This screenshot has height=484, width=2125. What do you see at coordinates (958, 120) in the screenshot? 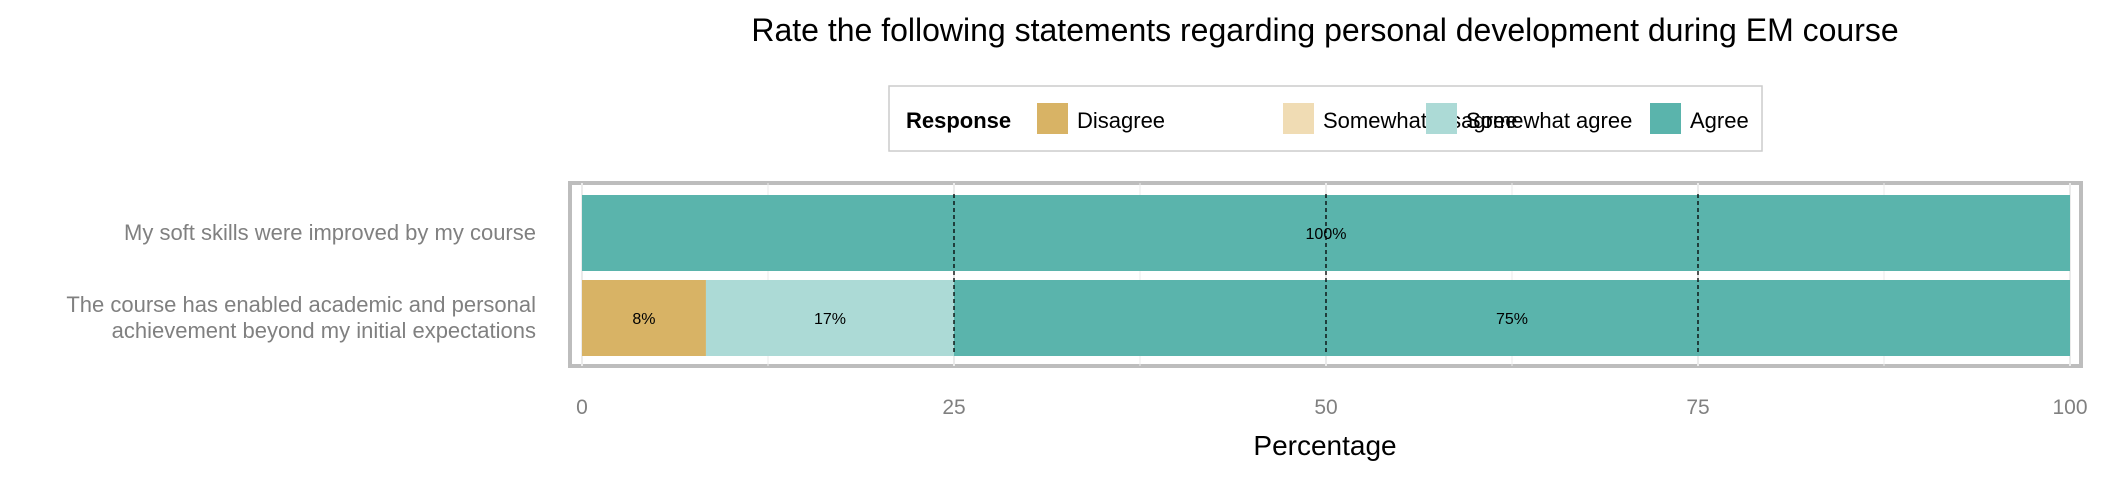
I see `legend-title: Response` at bounding box center [958, 120].